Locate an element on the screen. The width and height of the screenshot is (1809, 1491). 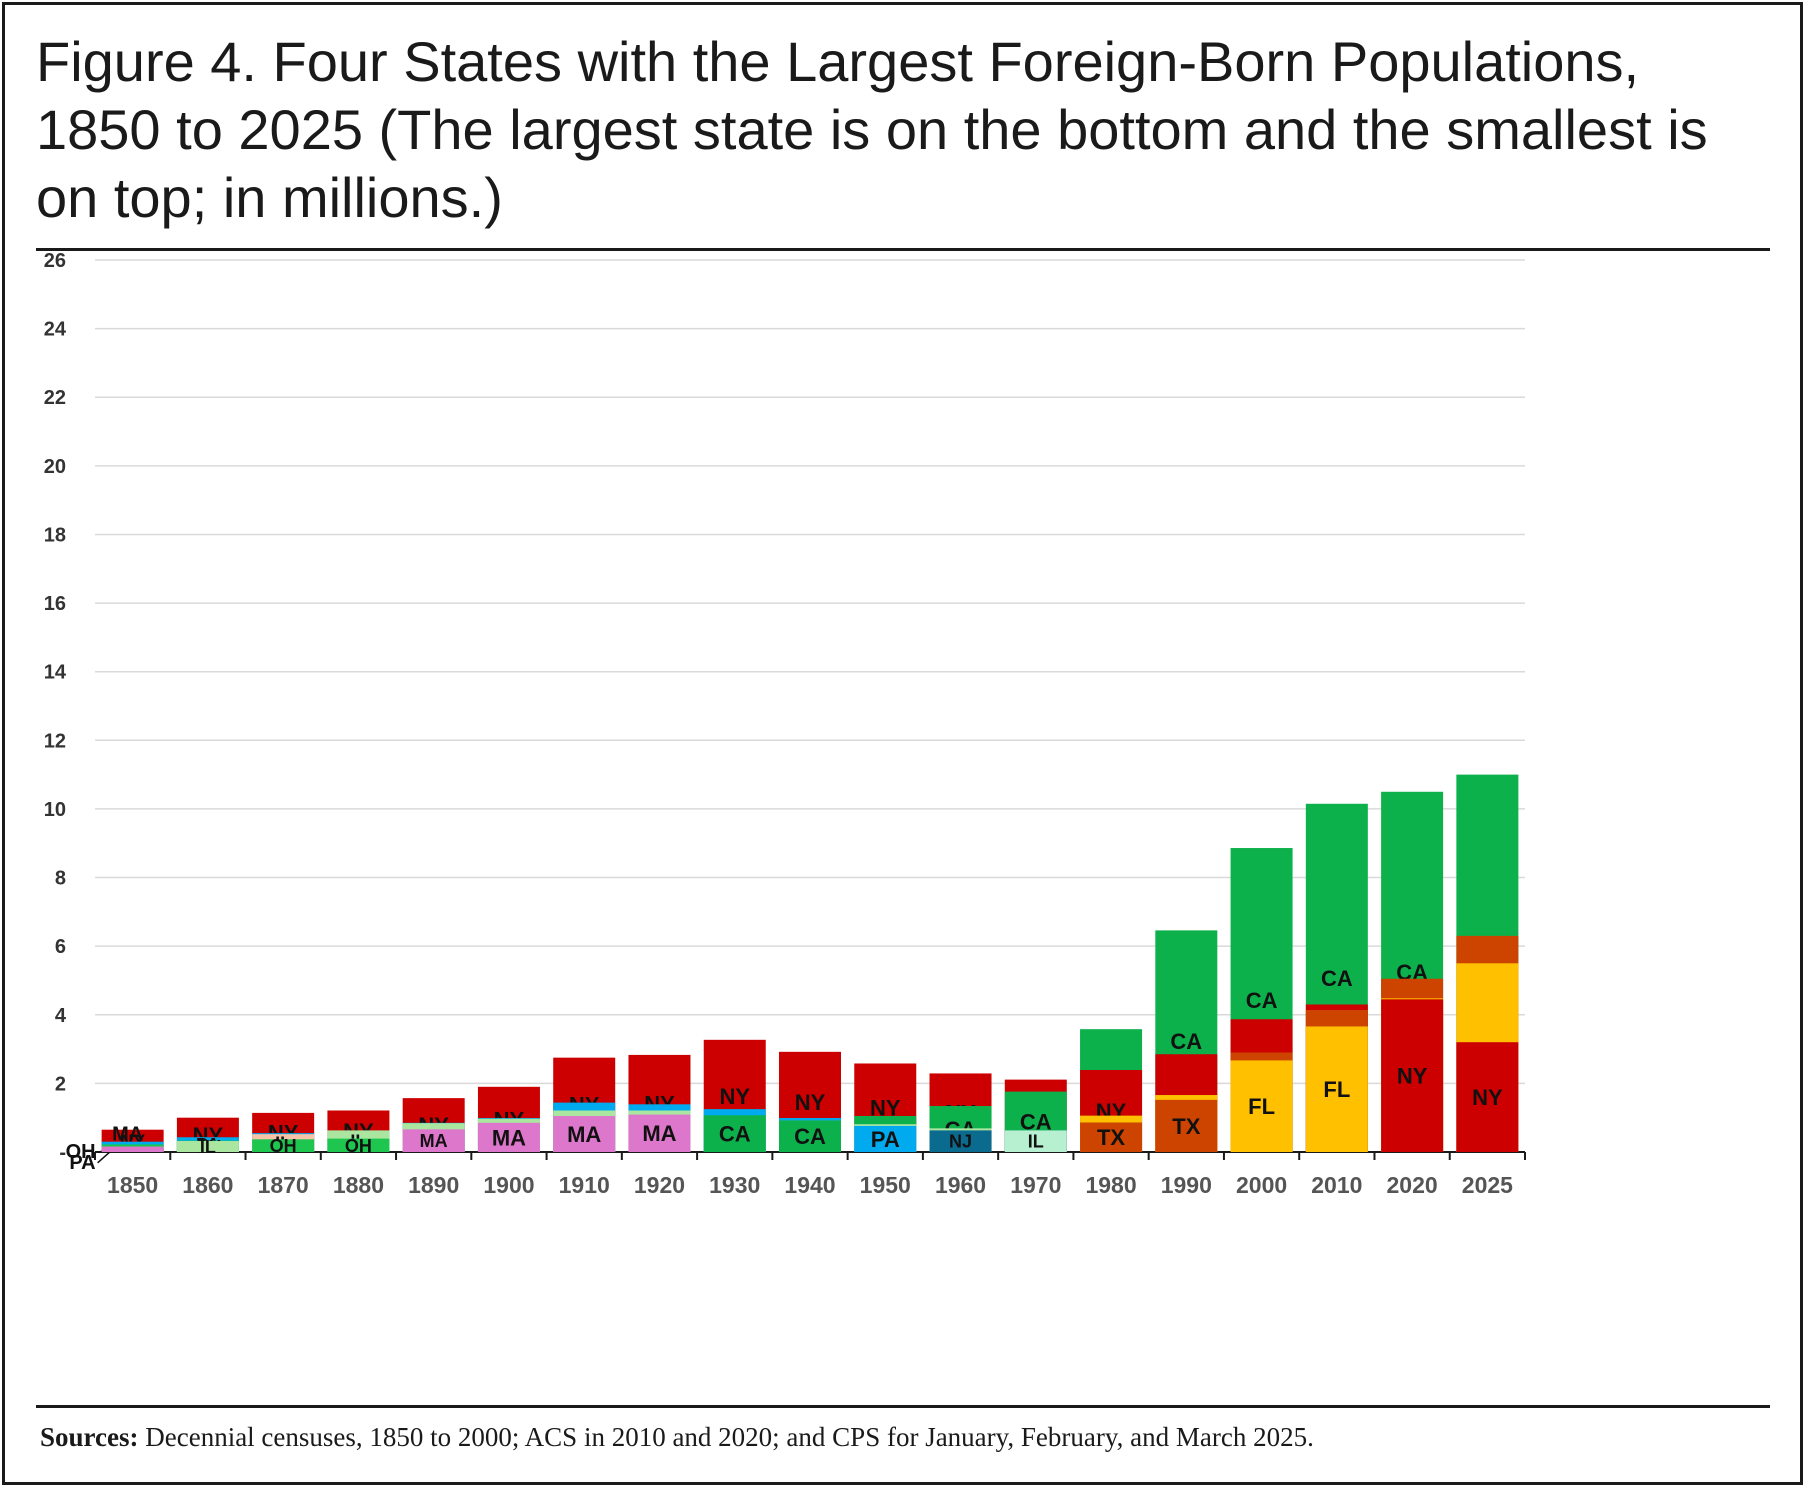
title-divider is located at coordinates (903, 249).